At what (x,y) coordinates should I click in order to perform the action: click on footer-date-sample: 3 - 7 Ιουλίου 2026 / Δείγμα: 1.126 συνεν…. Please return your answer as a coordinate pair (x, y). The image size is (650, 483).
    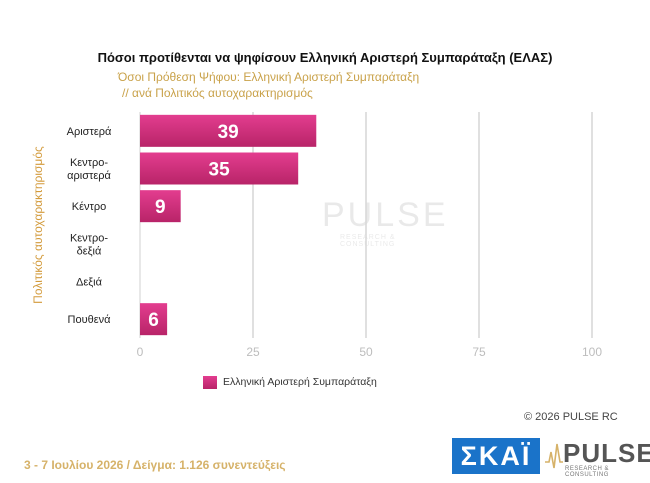
    Looking at the image, I should click on (155, 465).